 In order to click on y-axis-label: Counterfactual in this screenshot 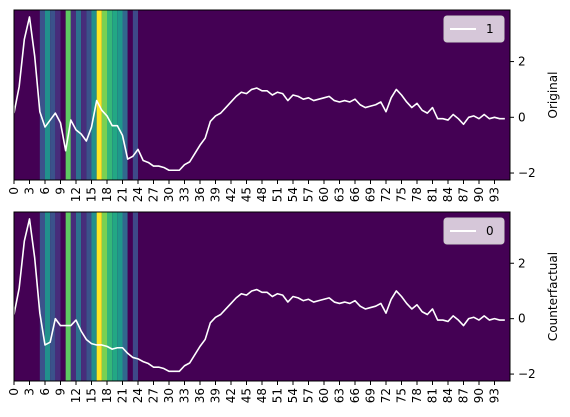, I will do `click(553, 296)`.